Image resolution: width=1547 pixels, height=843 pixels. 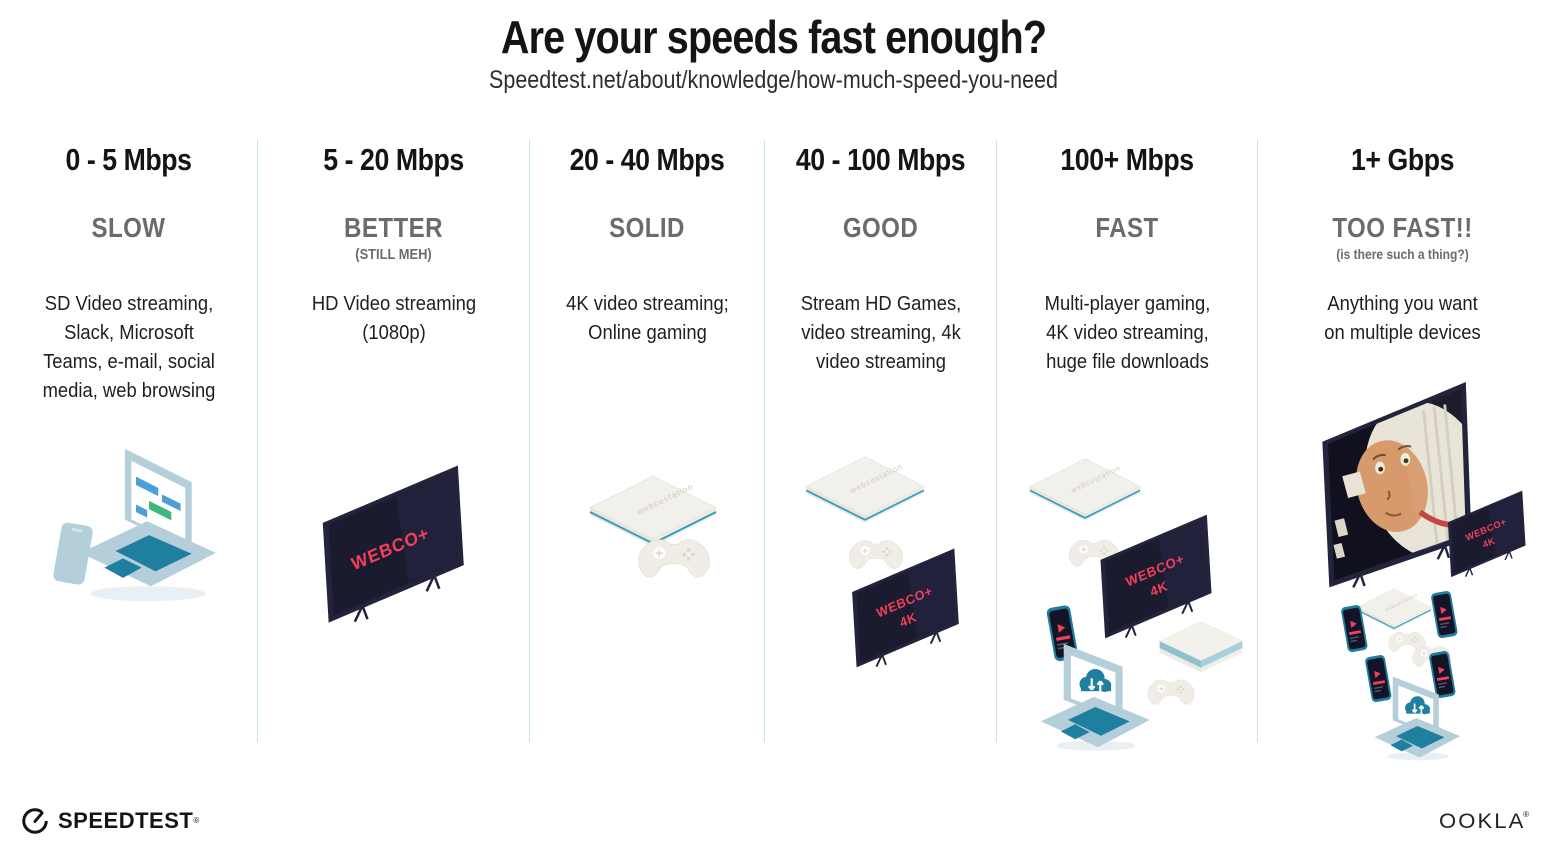 I want to click on speed-range-label: 1+ Gbps, so click(x=1402, y=159).